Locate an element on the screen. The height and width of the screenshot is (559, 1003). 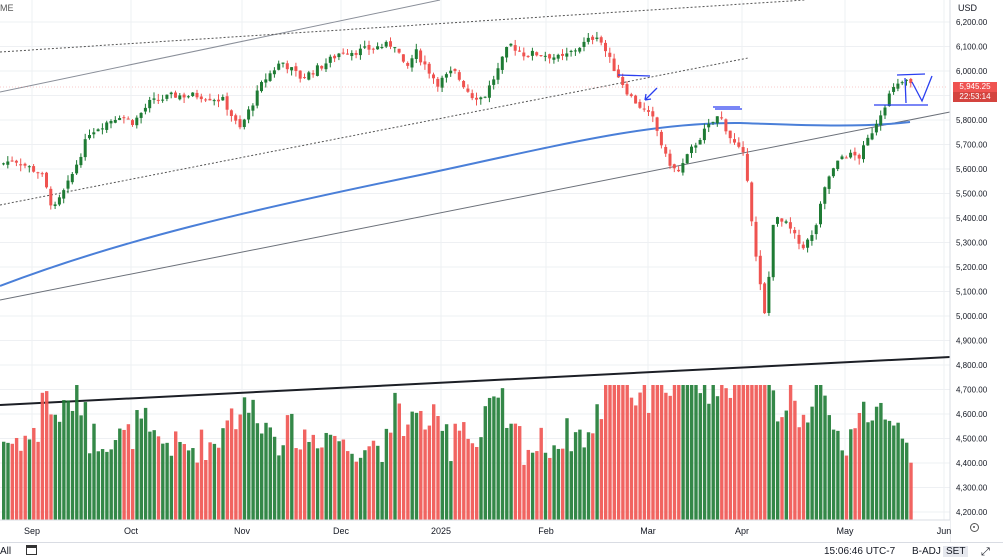
time-axis: Sep Oct Nov Dec 2025 Feb Mar Apr May Jun is located at coordinates (487, 531).